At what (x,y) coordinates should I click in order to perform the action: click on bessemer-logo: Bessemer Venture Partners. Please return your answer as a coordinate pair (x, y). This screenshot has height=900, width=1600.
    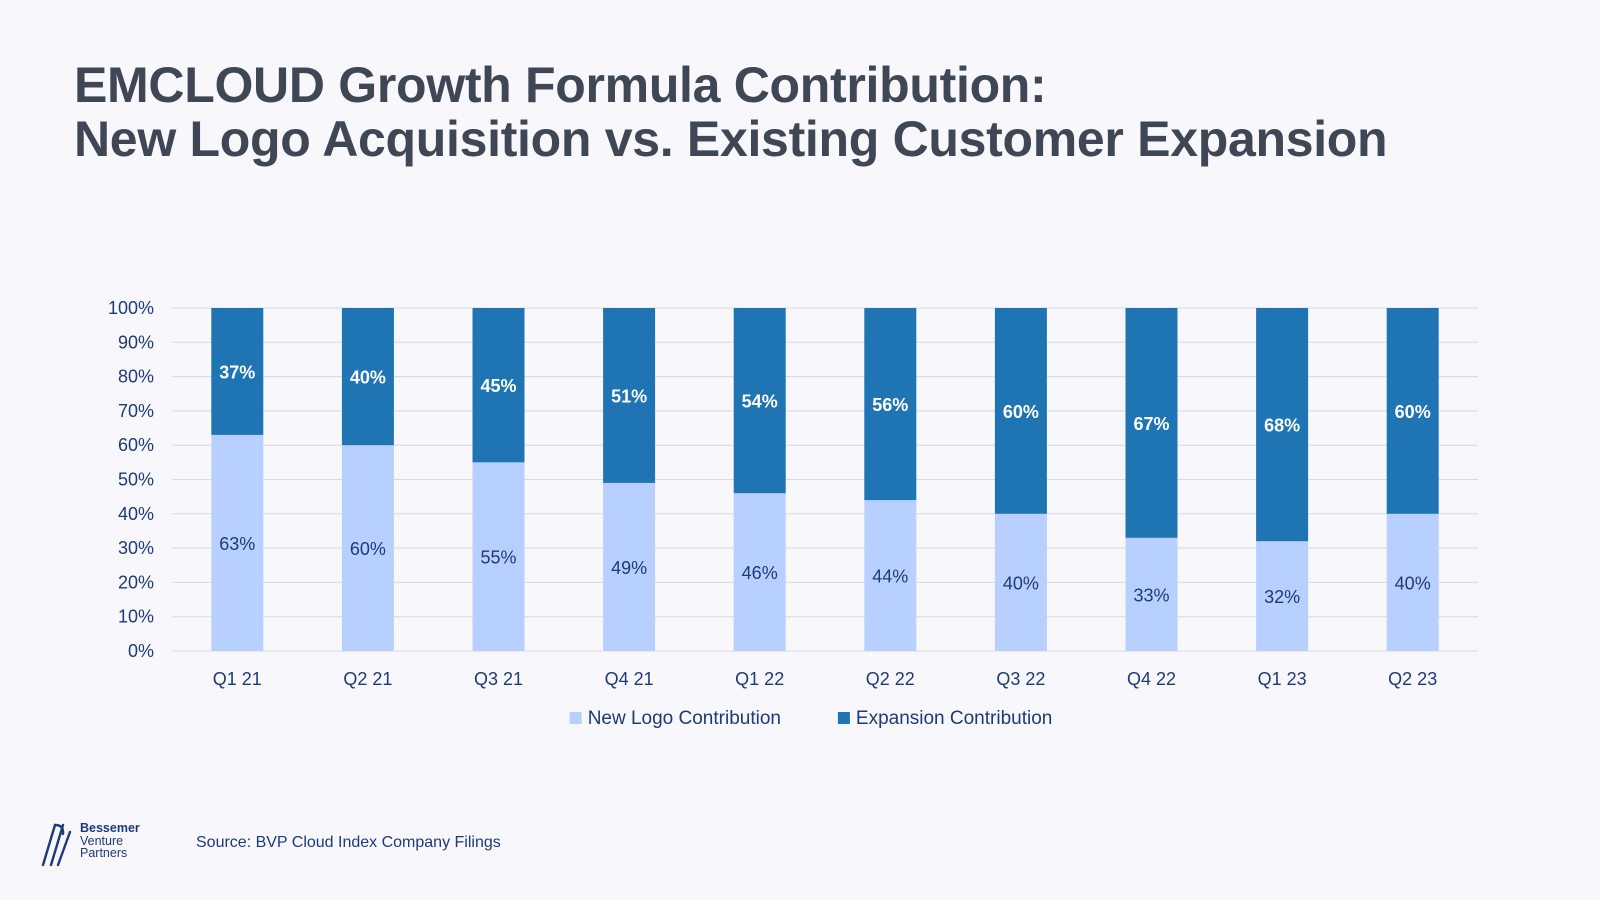
    Looking at the image, I should click on (90, 845).